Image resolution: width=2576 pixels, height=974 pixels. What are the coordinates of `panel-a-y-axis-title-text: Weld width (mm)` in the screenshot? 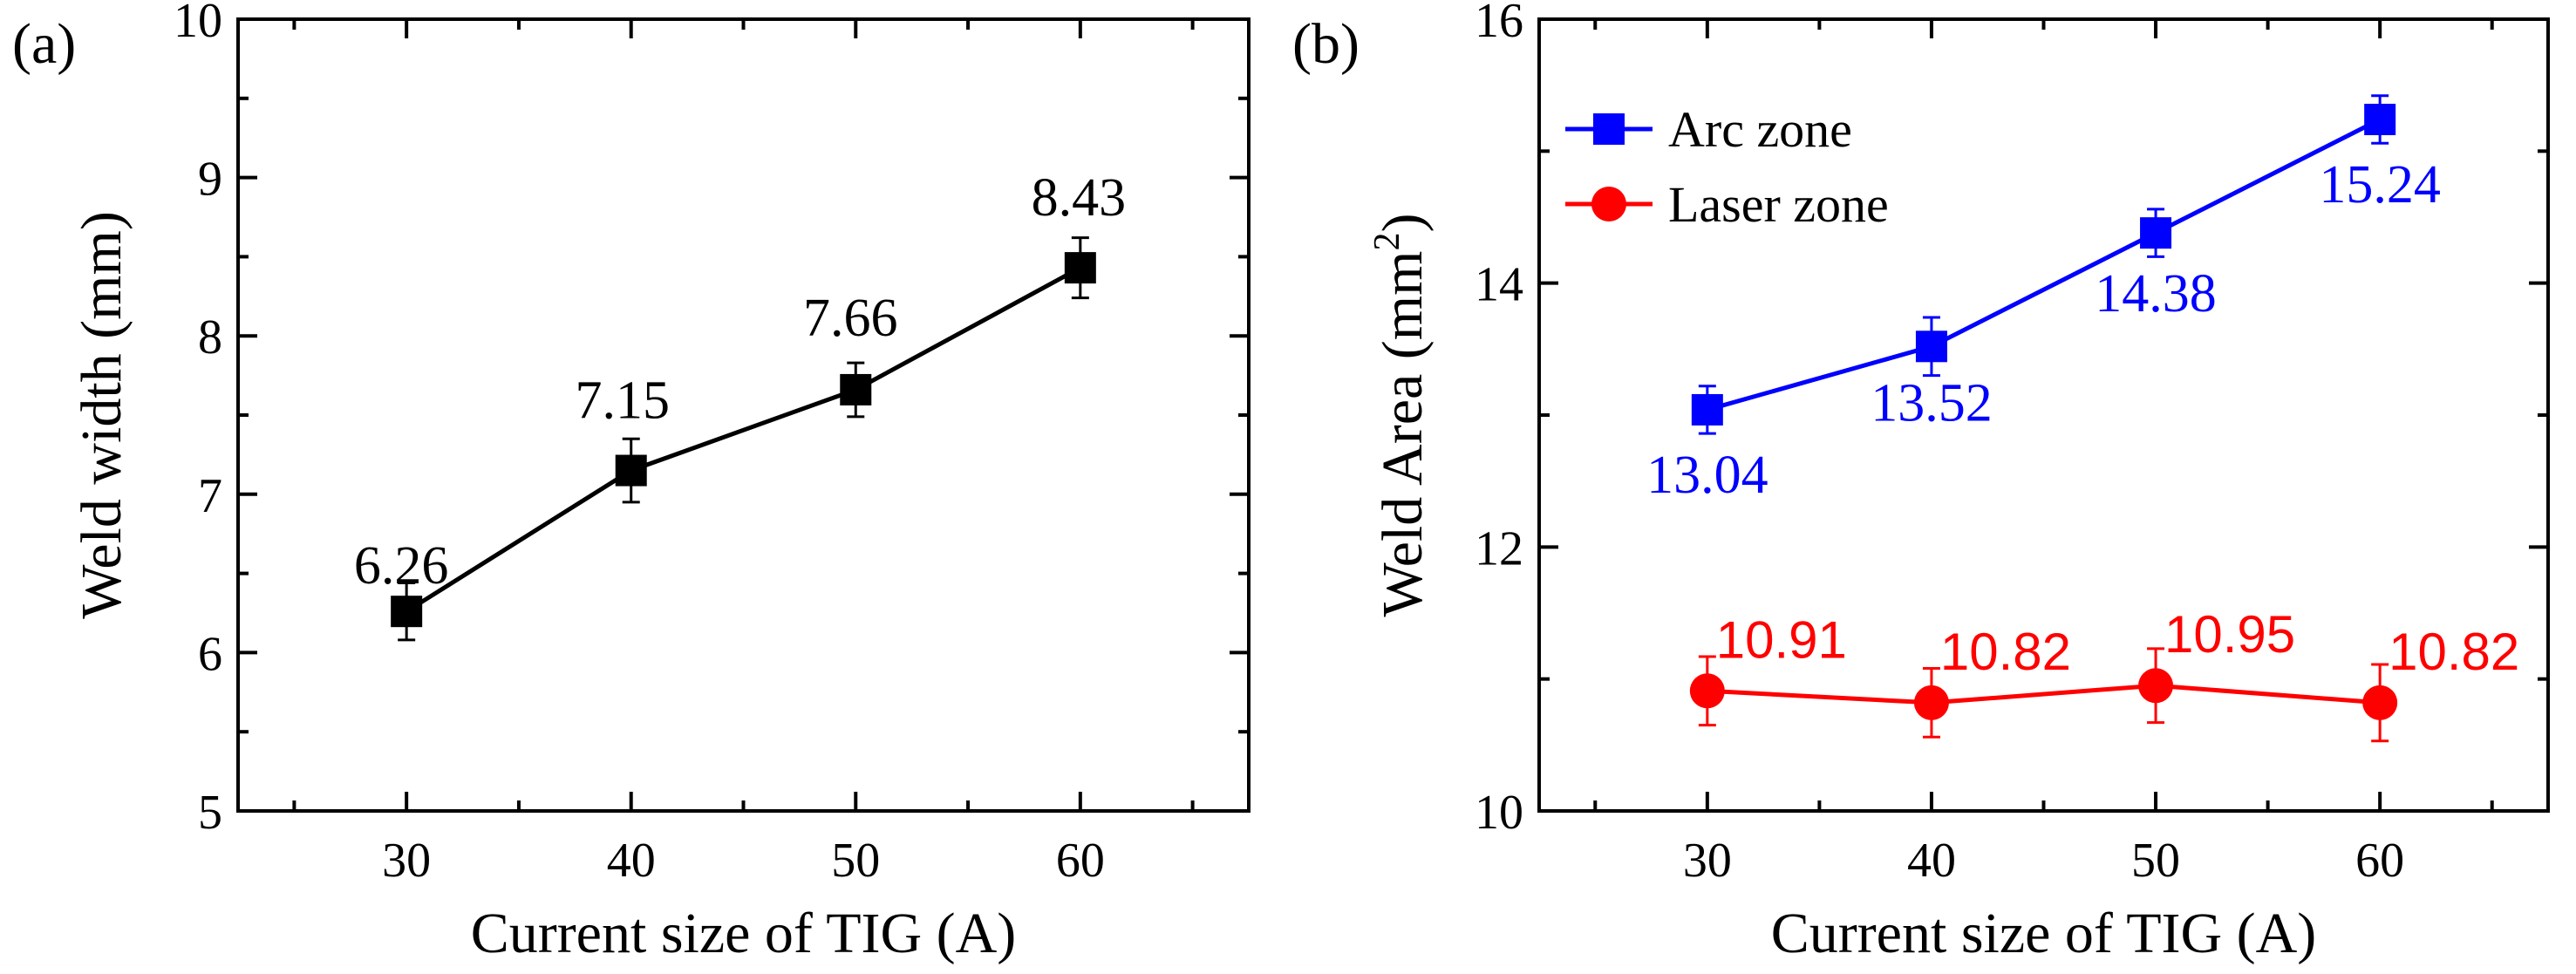 It's located at (102, 415).